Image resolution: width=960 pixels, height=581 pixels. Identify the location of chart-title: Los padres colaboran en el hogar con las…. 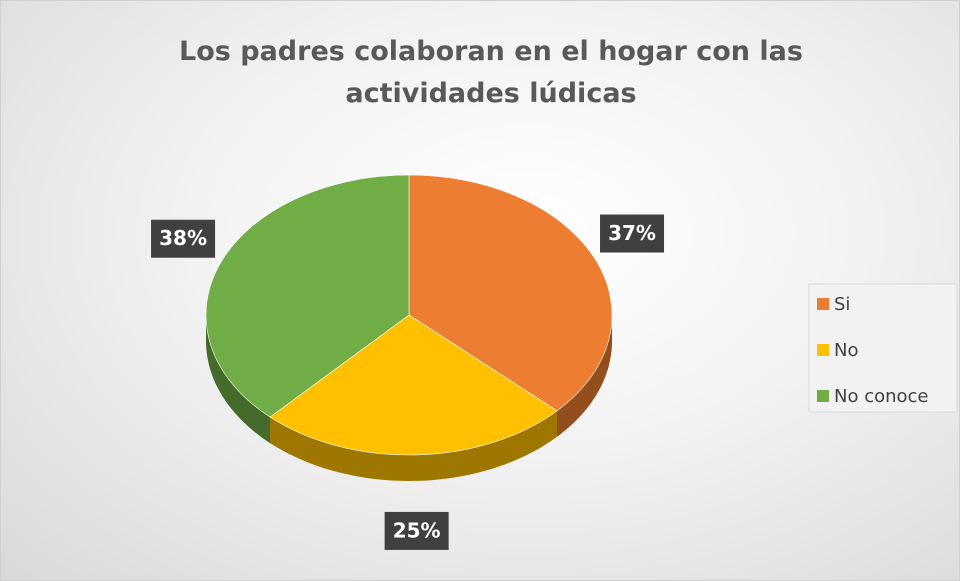
(491, 72).